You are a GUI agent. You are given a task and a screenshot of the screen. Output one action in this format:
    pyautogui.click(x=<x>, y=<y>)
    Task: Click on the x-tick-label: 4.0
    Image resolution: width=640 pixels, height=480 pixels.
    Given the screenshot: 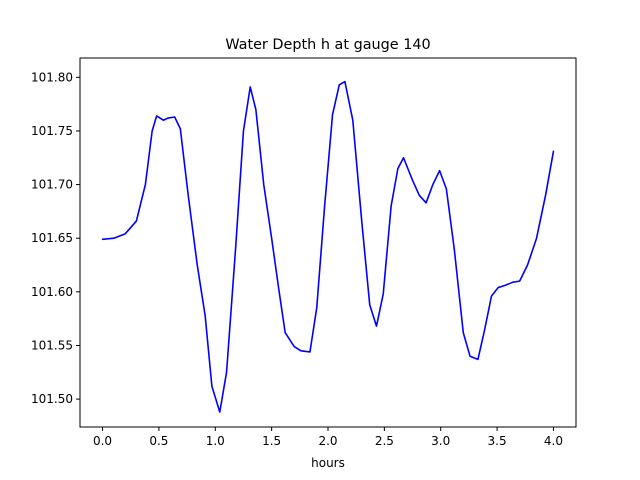 What is the action you would take?
    pyautogui.click(x=553, y=441)
    